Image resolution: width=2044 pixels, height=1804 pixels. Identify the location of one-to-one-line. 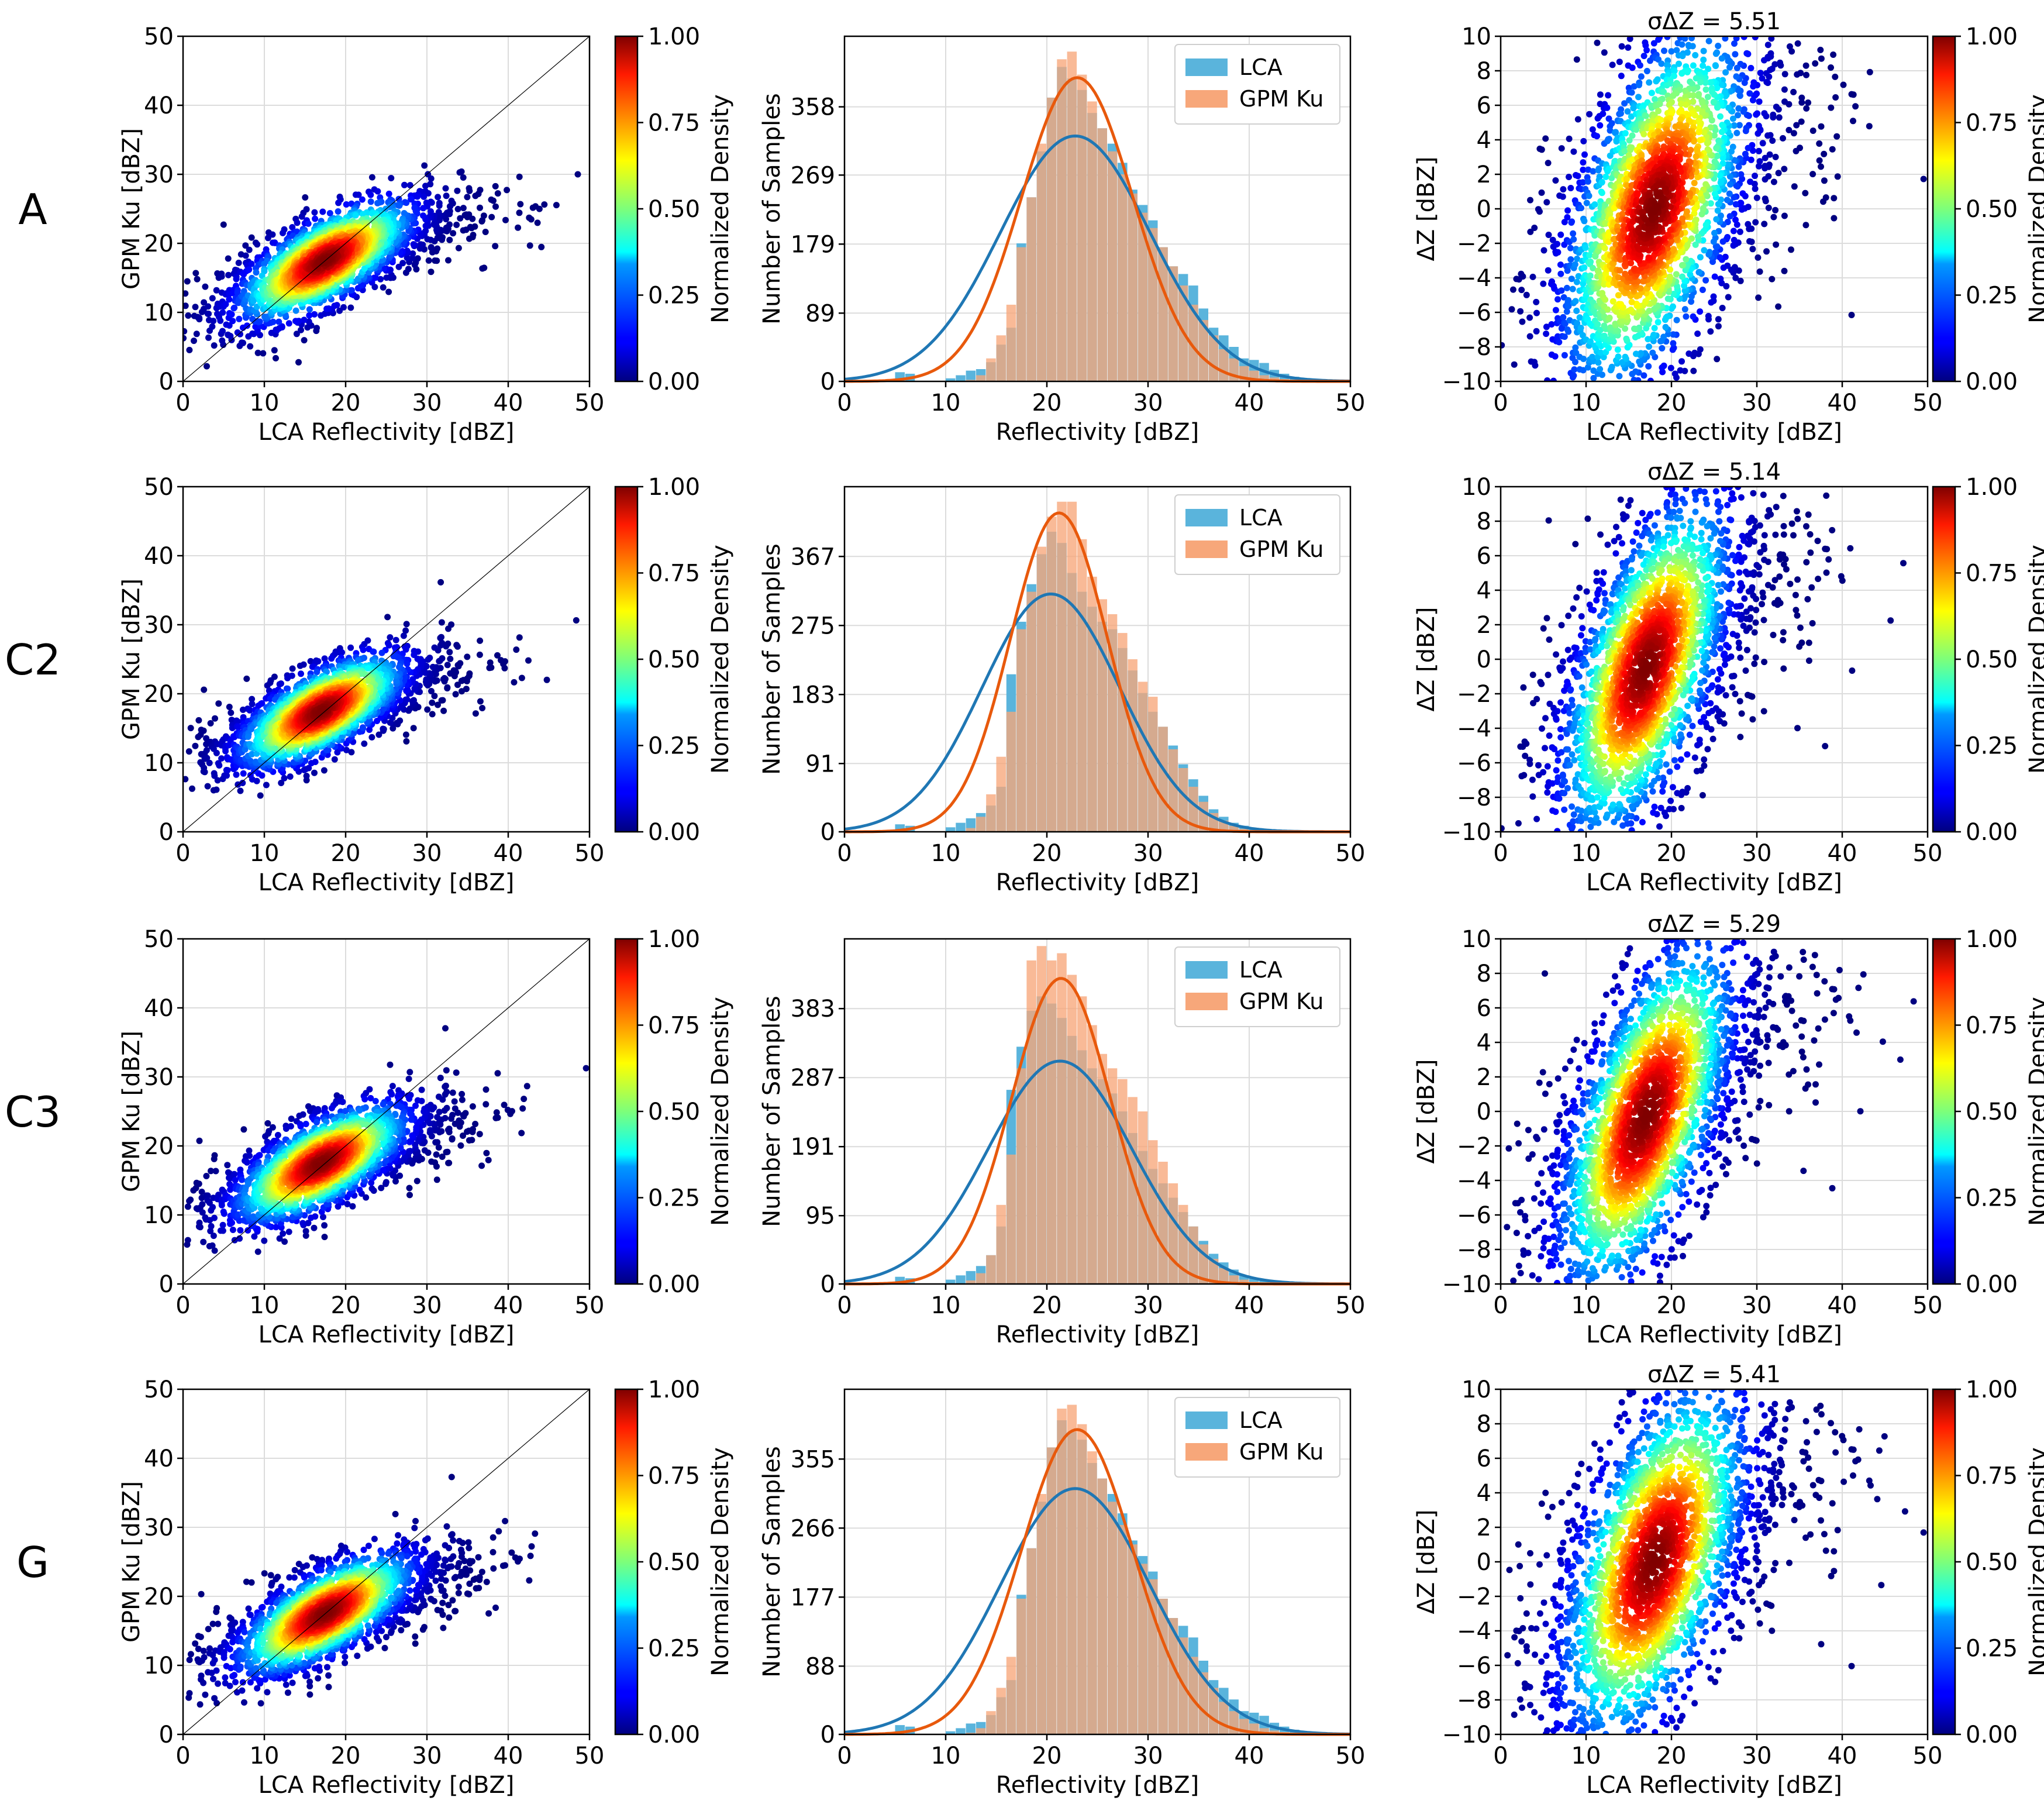
(386, 209).